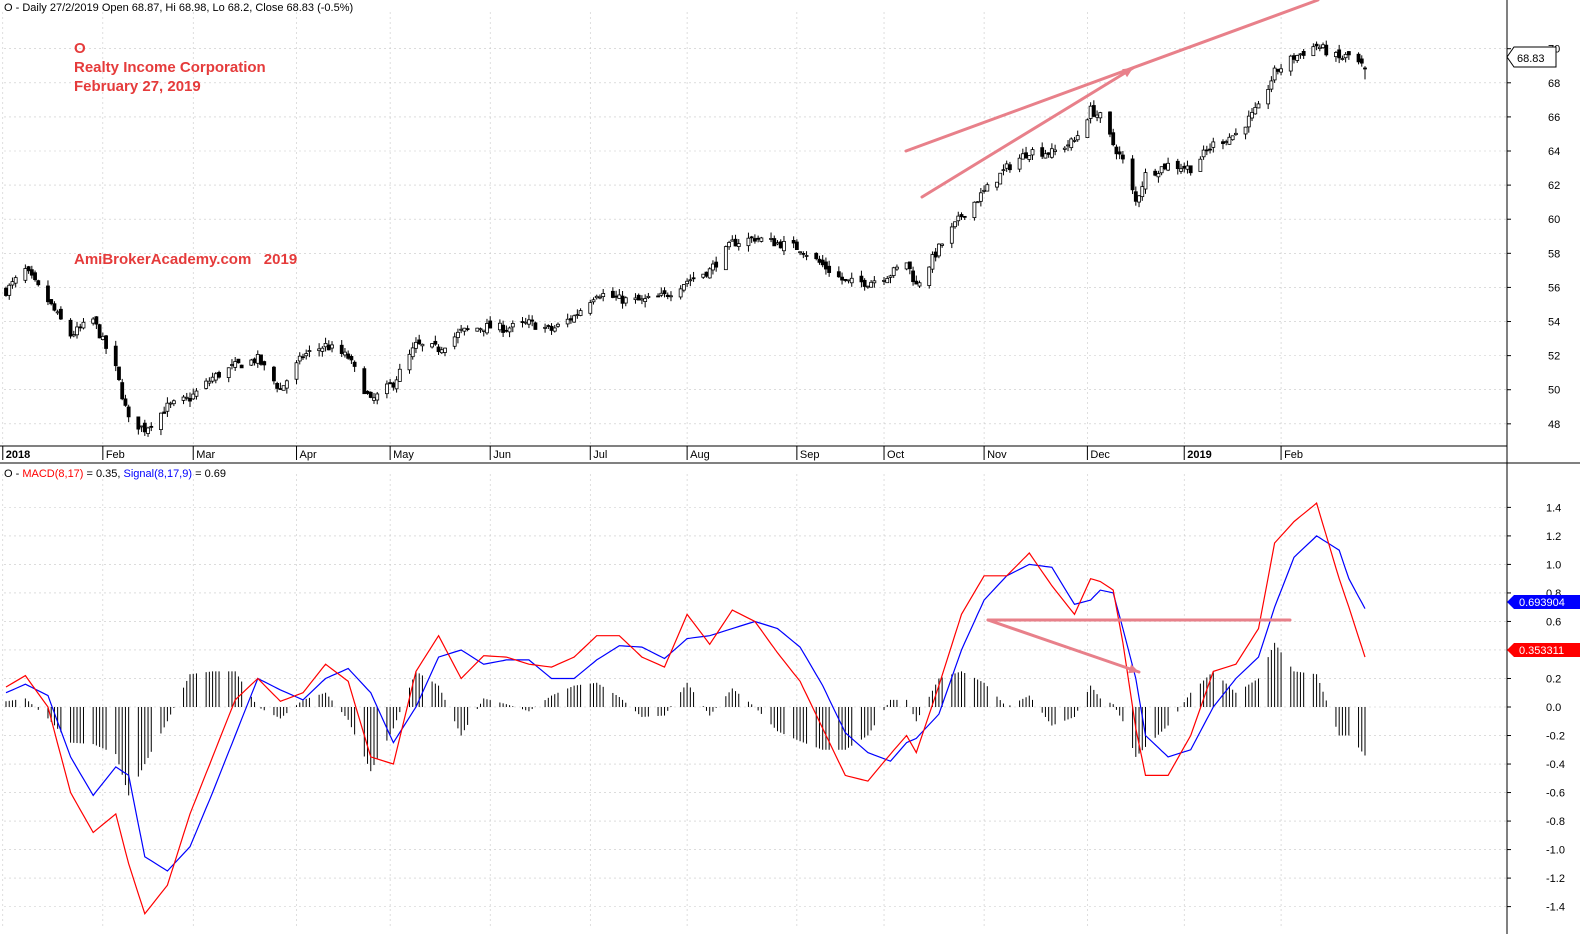 The height and width of the screenshot is (939, 1580). What do you see at coordinates (1100, 455) in the screenshot?
I see `x-tick-label: Dec` at bounding box center [1100, 455].